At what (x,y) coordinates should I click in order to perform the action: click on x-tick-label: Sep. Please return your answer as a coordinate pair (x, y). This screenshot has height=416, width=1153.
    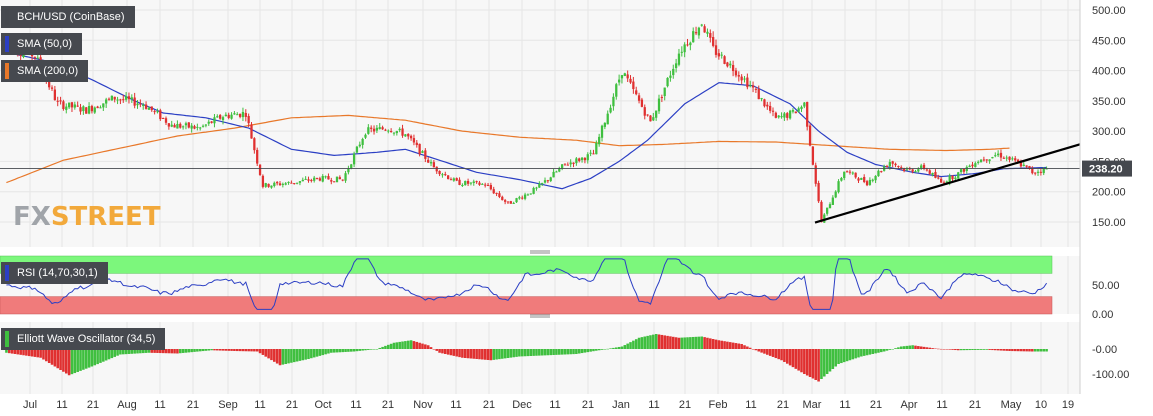
    Looking at the image, I should click on (228, 405).